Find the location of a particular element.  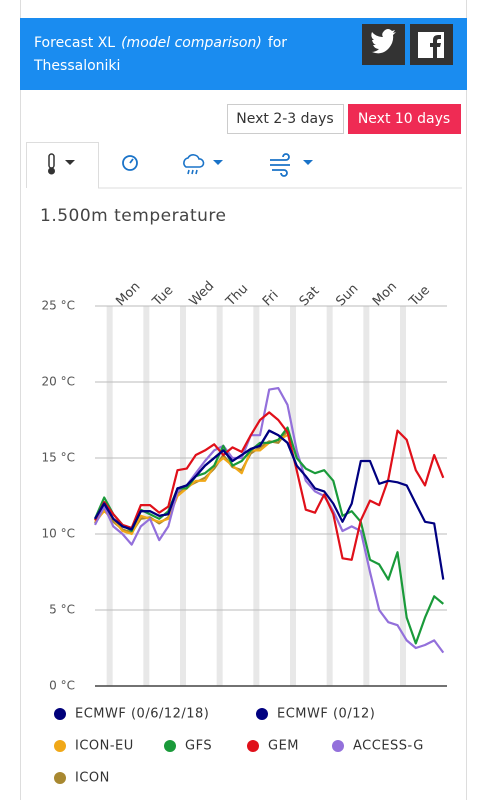

facebook-button is located at coordinates (431, 44).